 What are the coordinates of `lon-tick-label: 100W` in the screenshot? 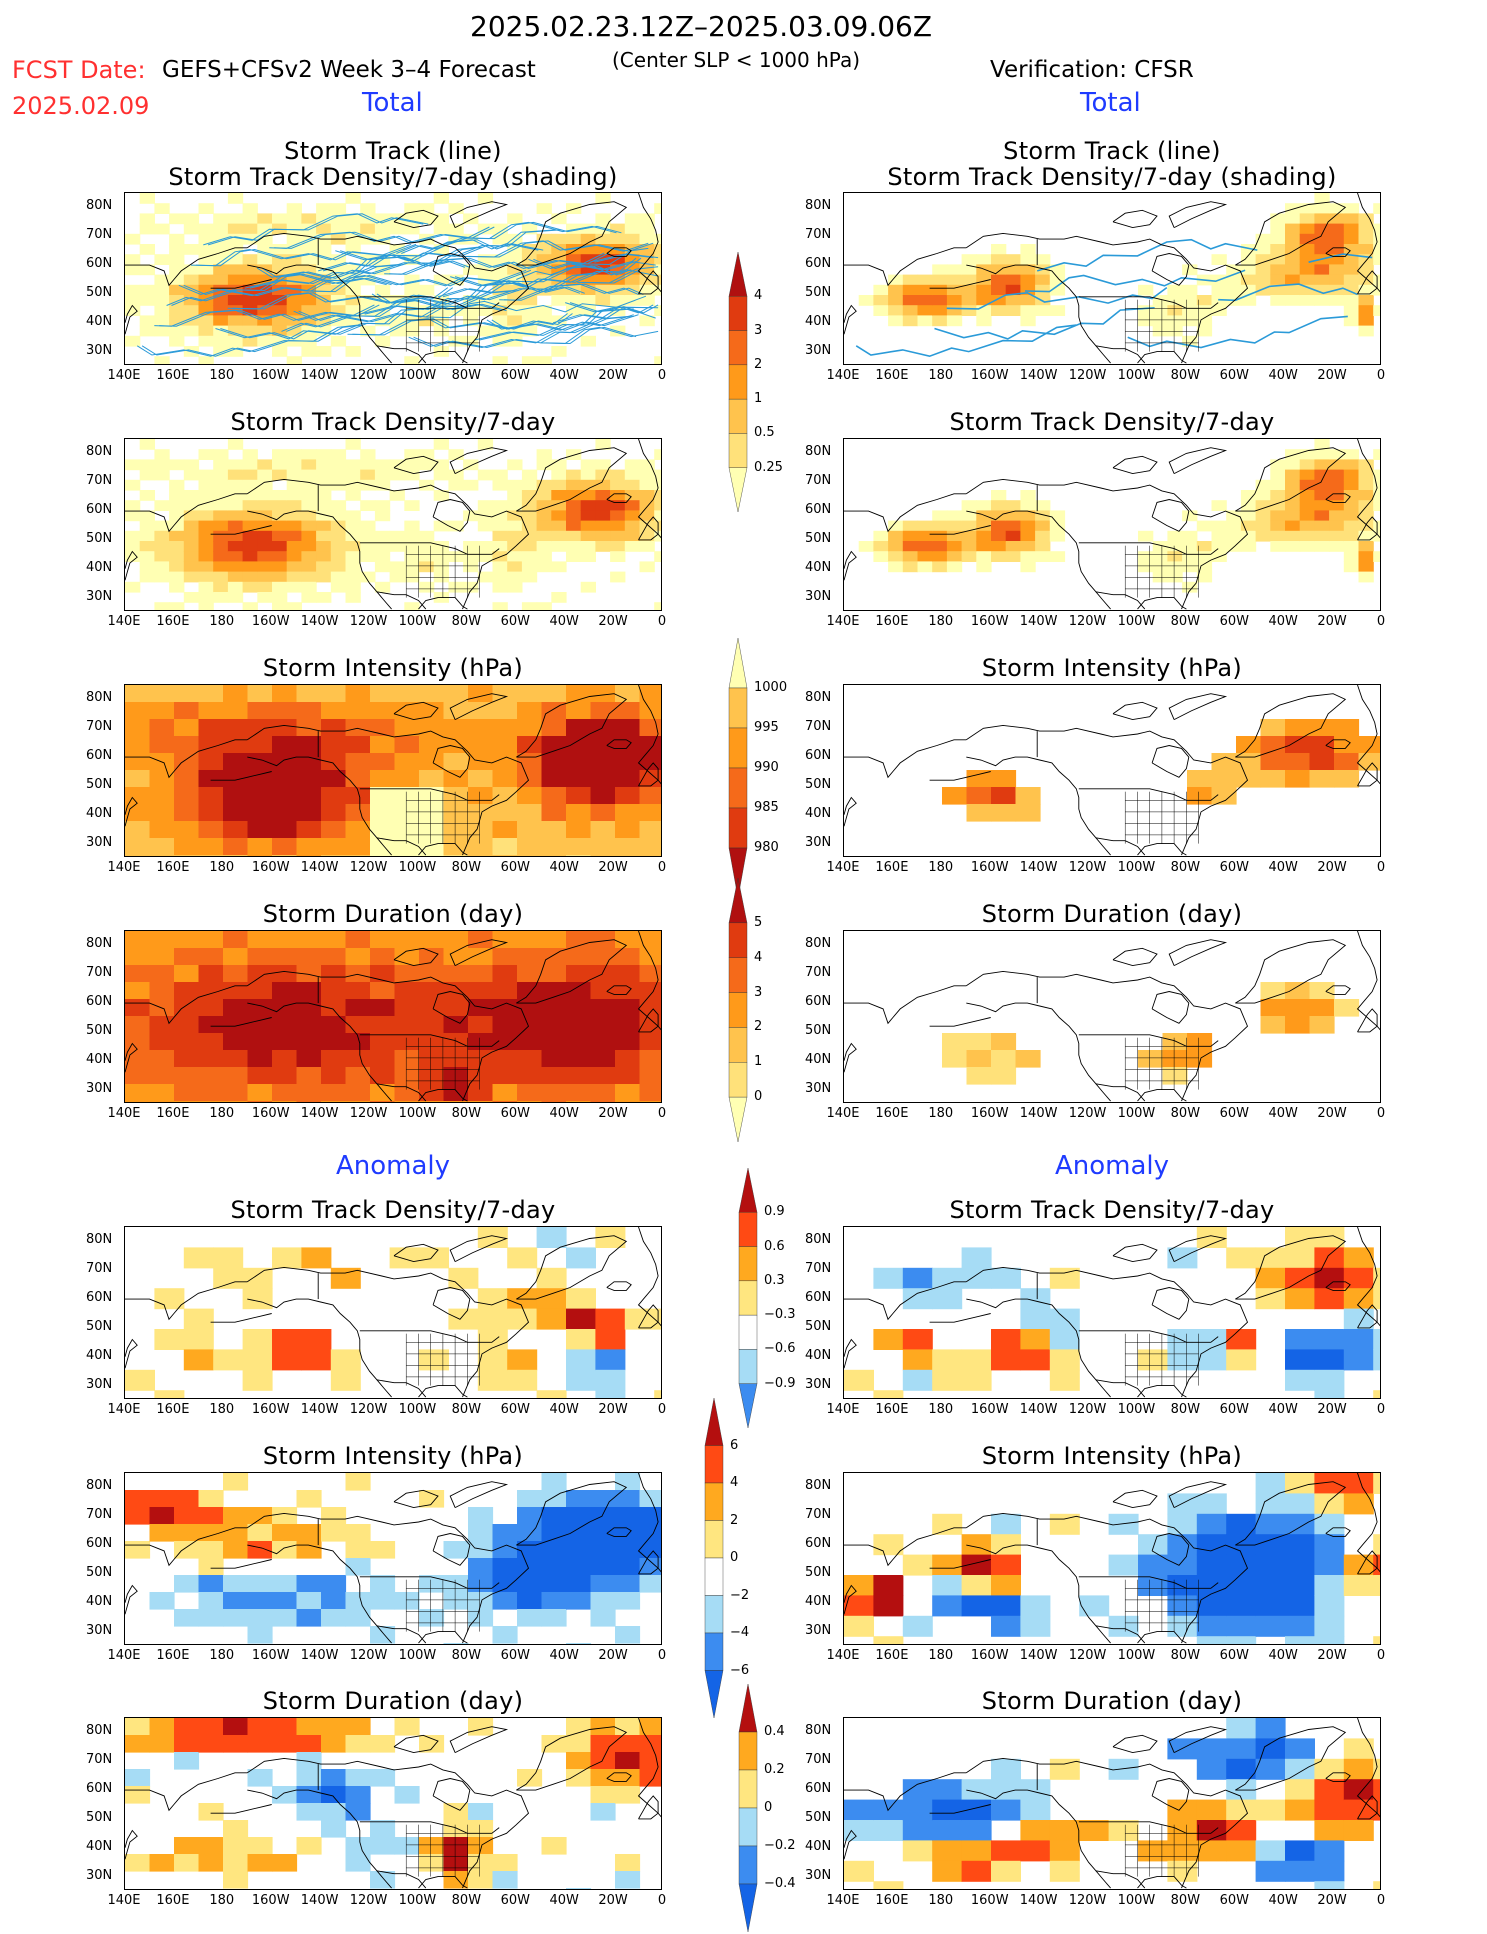 It's located at (417, 621).